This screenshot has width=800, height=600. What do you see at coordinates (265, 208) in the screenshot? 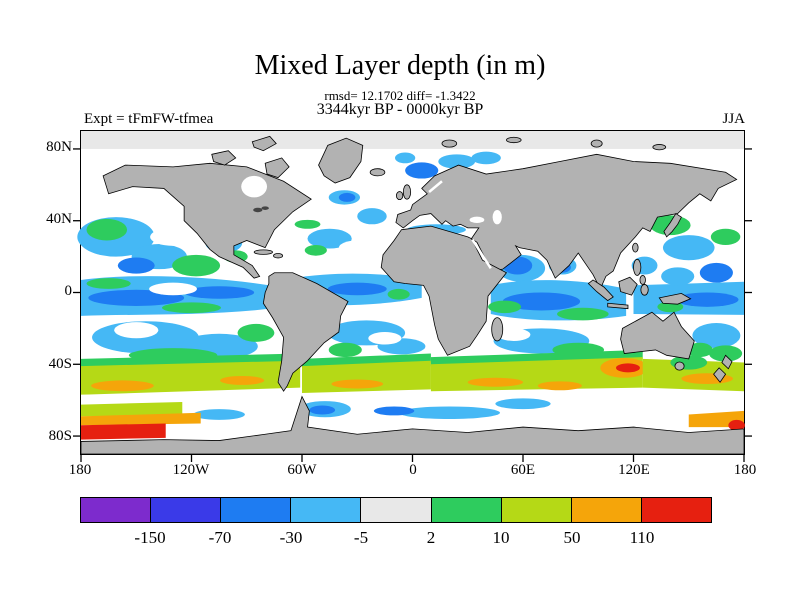
I see `great-lakes-east` at bounding box center [265, 208].